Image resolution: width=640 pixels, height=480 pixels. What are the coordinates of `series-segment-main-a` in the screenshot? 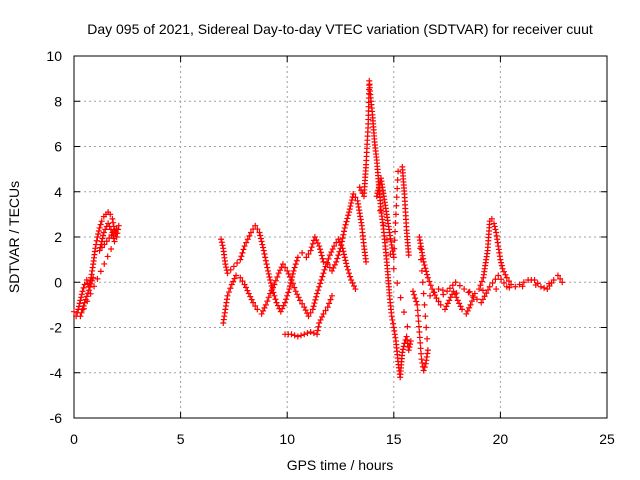 It's located at (294, 253).